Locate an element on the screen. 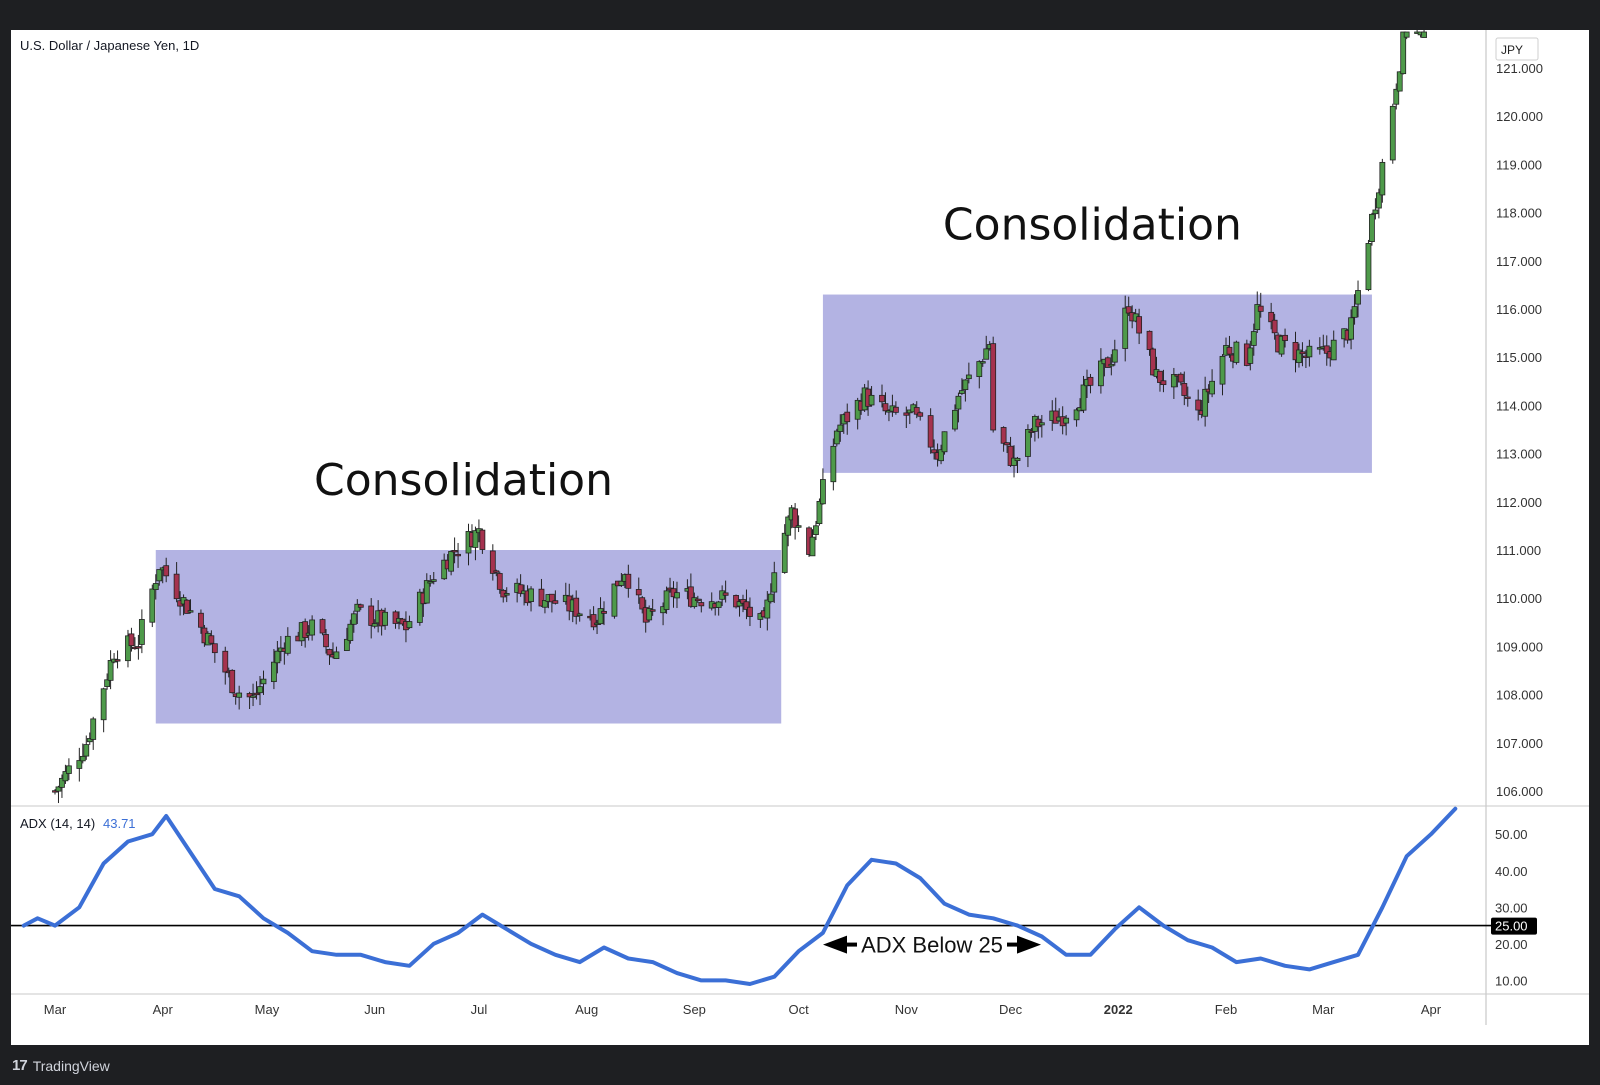 This screenshot has width=1600, height=1085. time-tick-label: Feb is located at coordinates (1226, 1009).